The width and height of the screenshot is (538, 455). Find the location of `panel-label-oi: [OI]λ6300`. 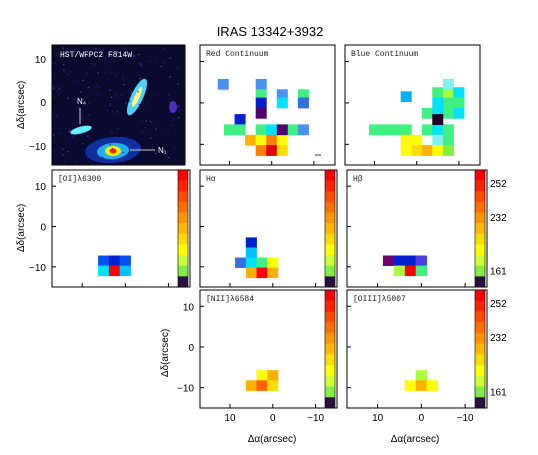

panel-label-oi: [OI]λ6300 is located at coordinates (79, 179).